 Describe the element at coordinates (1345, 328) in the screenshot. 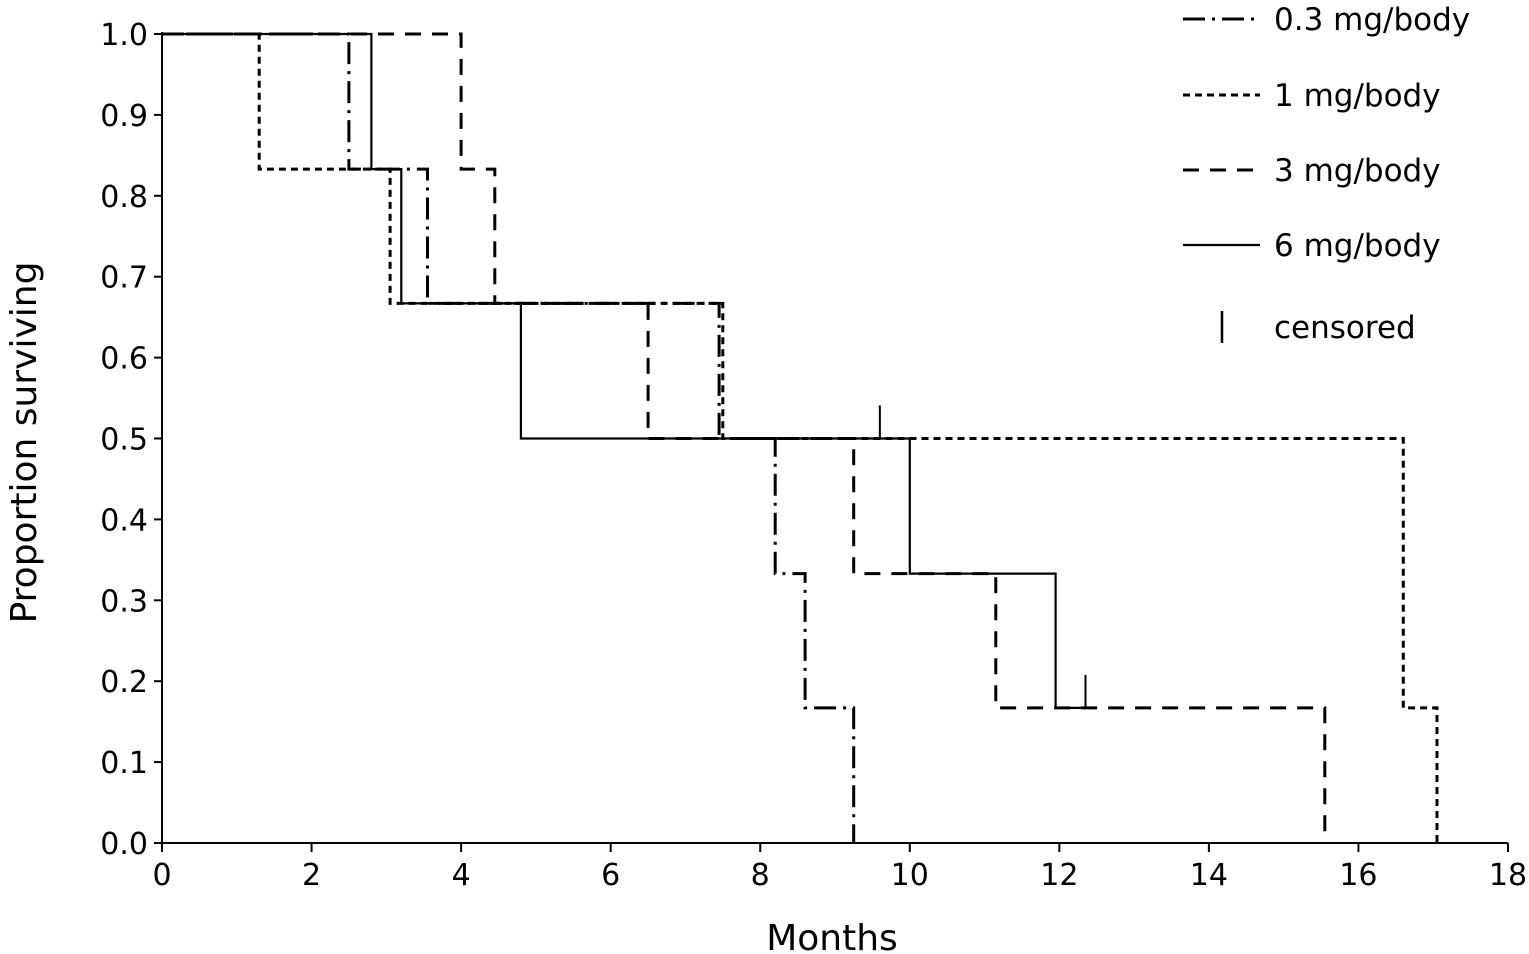

I see `legend-label: censored` at that location.